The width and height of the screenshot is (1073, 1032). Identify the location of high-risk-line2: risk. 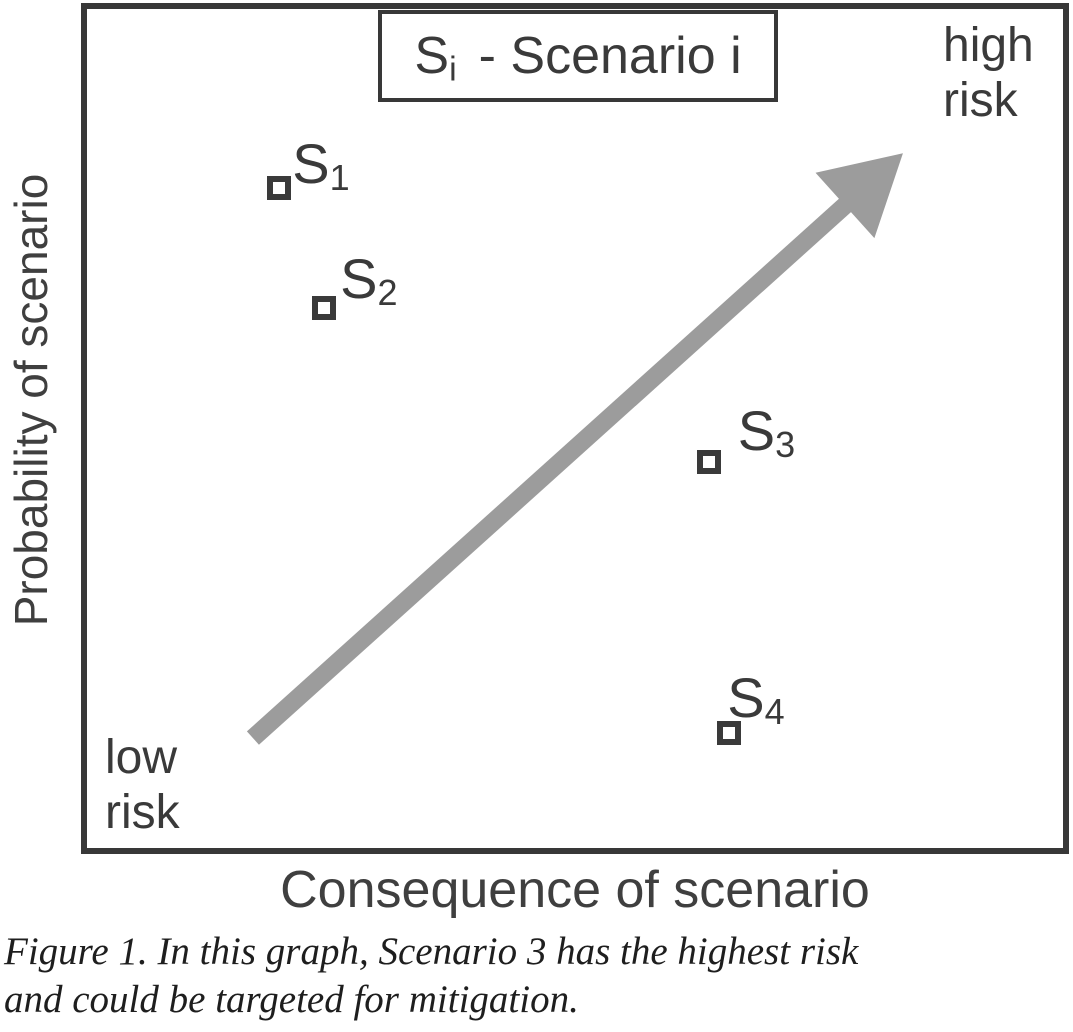
(980, 100).